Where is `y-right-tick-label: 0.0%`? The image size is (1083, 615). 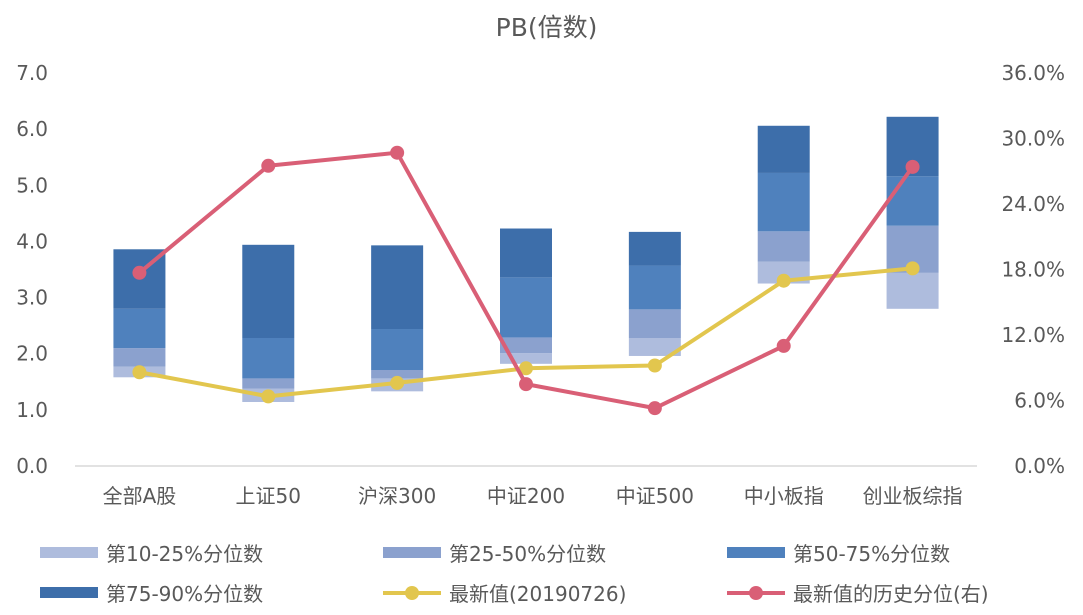
y-right-tick-label: 0.0% is located at coordinates (1039, 466).